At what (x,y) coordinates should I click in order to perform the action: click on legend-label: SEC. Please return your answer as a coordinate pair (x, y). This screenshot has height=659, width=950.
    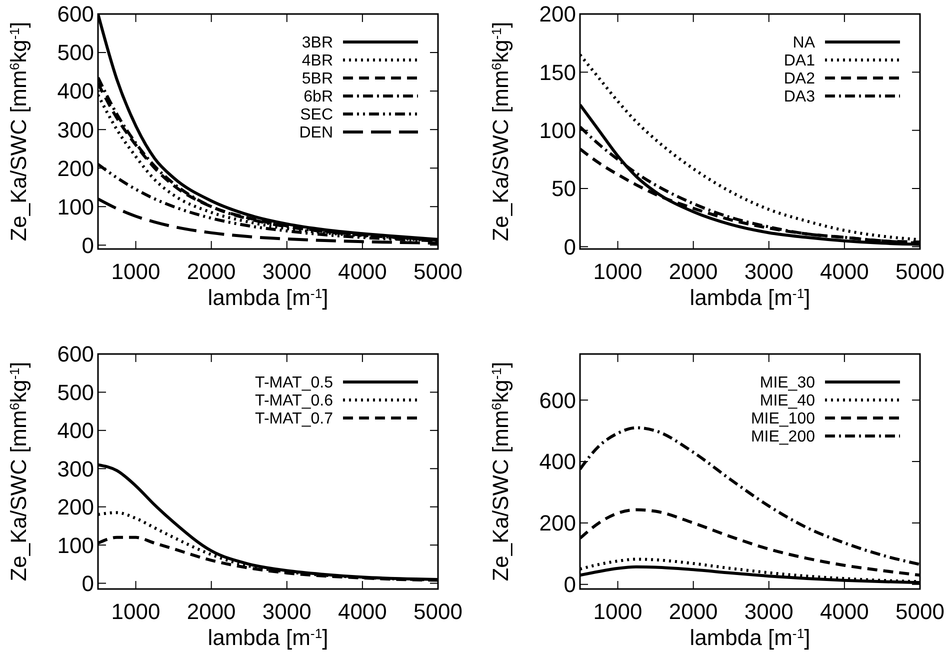
    Looking at the image, I should click on (316, 115).